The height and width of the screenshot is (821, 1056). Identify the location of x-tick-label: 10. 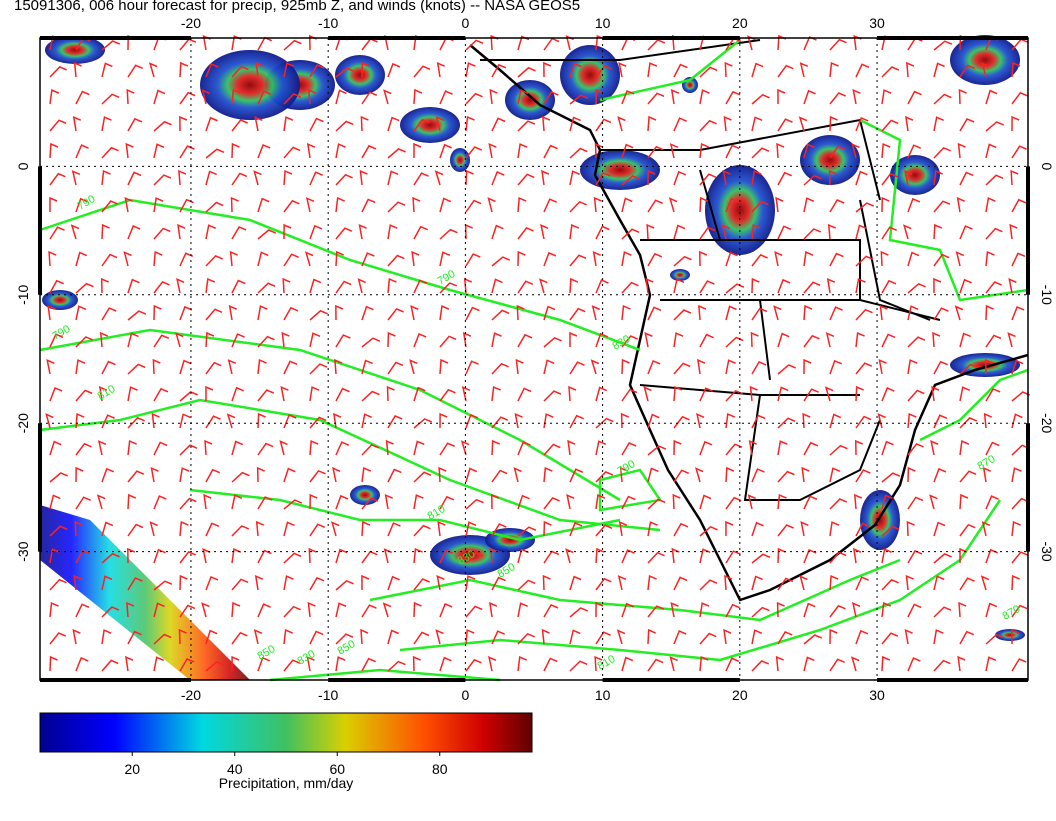
(603, 695).